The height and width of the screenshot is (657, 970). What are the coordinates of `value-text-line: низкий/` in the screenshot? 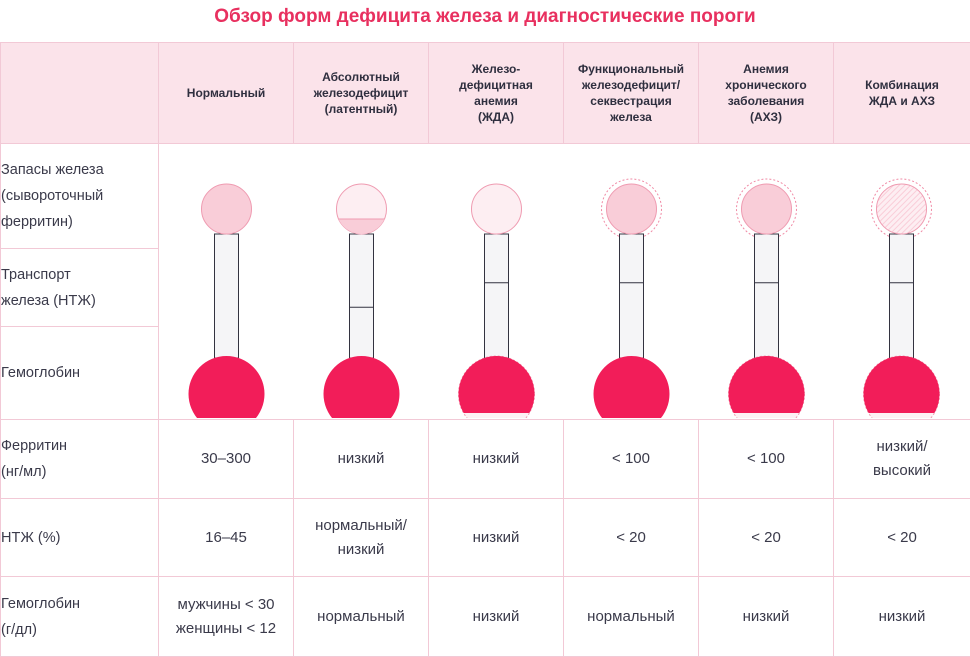 It's located at (901, 446).